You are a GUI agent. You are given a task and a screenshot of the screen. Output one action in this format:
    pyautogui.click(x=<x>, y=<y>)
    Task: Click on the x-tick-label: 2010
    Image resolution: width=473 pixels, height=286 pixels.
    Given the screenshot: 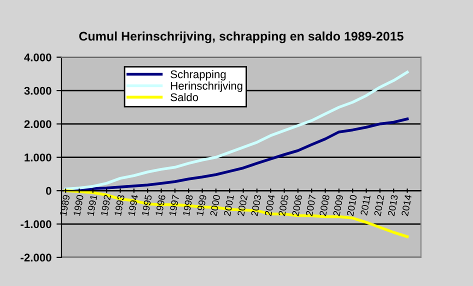 What is the action you would take?
    pyautogui.click(x=352, y=205)
    